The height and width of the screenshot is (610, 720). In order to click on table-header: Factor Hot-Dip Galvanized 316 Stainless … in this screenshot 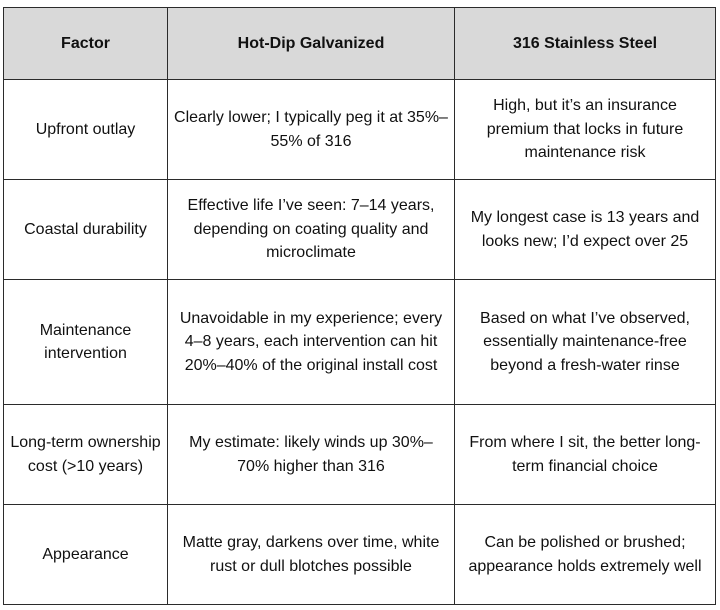, I will do `click(359, 43)`.